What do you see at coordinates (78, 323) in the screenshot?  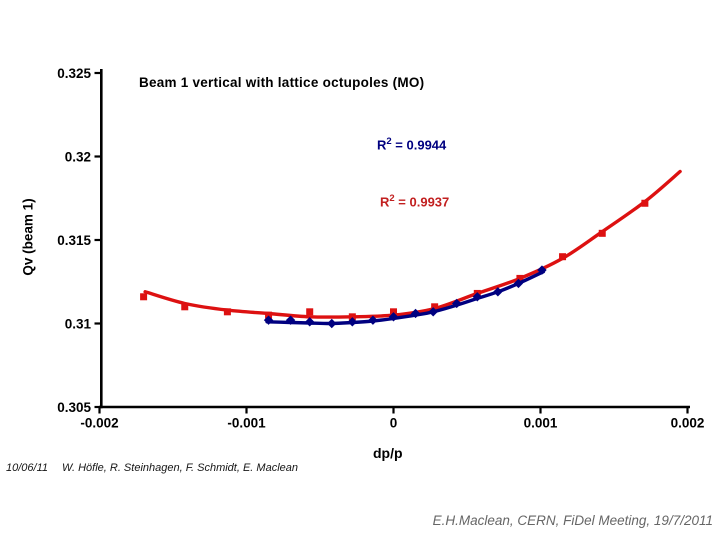 I see `y-tick-label: 0.31` at bounding box center [78, 323].